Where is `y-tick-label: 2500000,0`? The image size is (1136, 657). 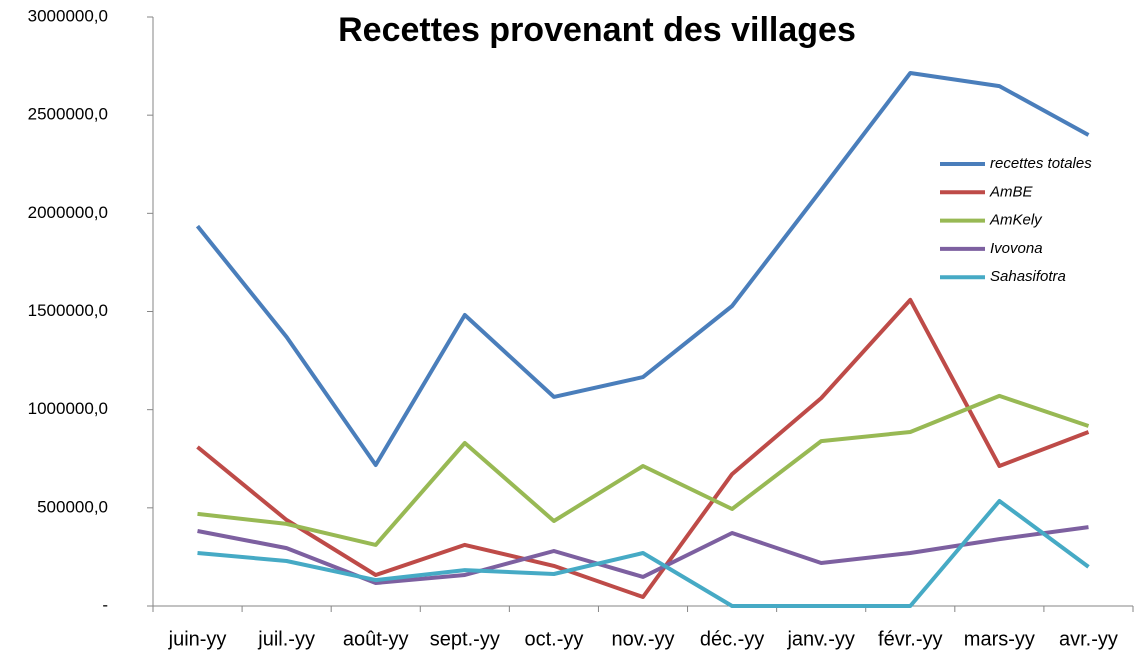 y-tick-label: 2500000,0 is located at coordinates (68, 114).